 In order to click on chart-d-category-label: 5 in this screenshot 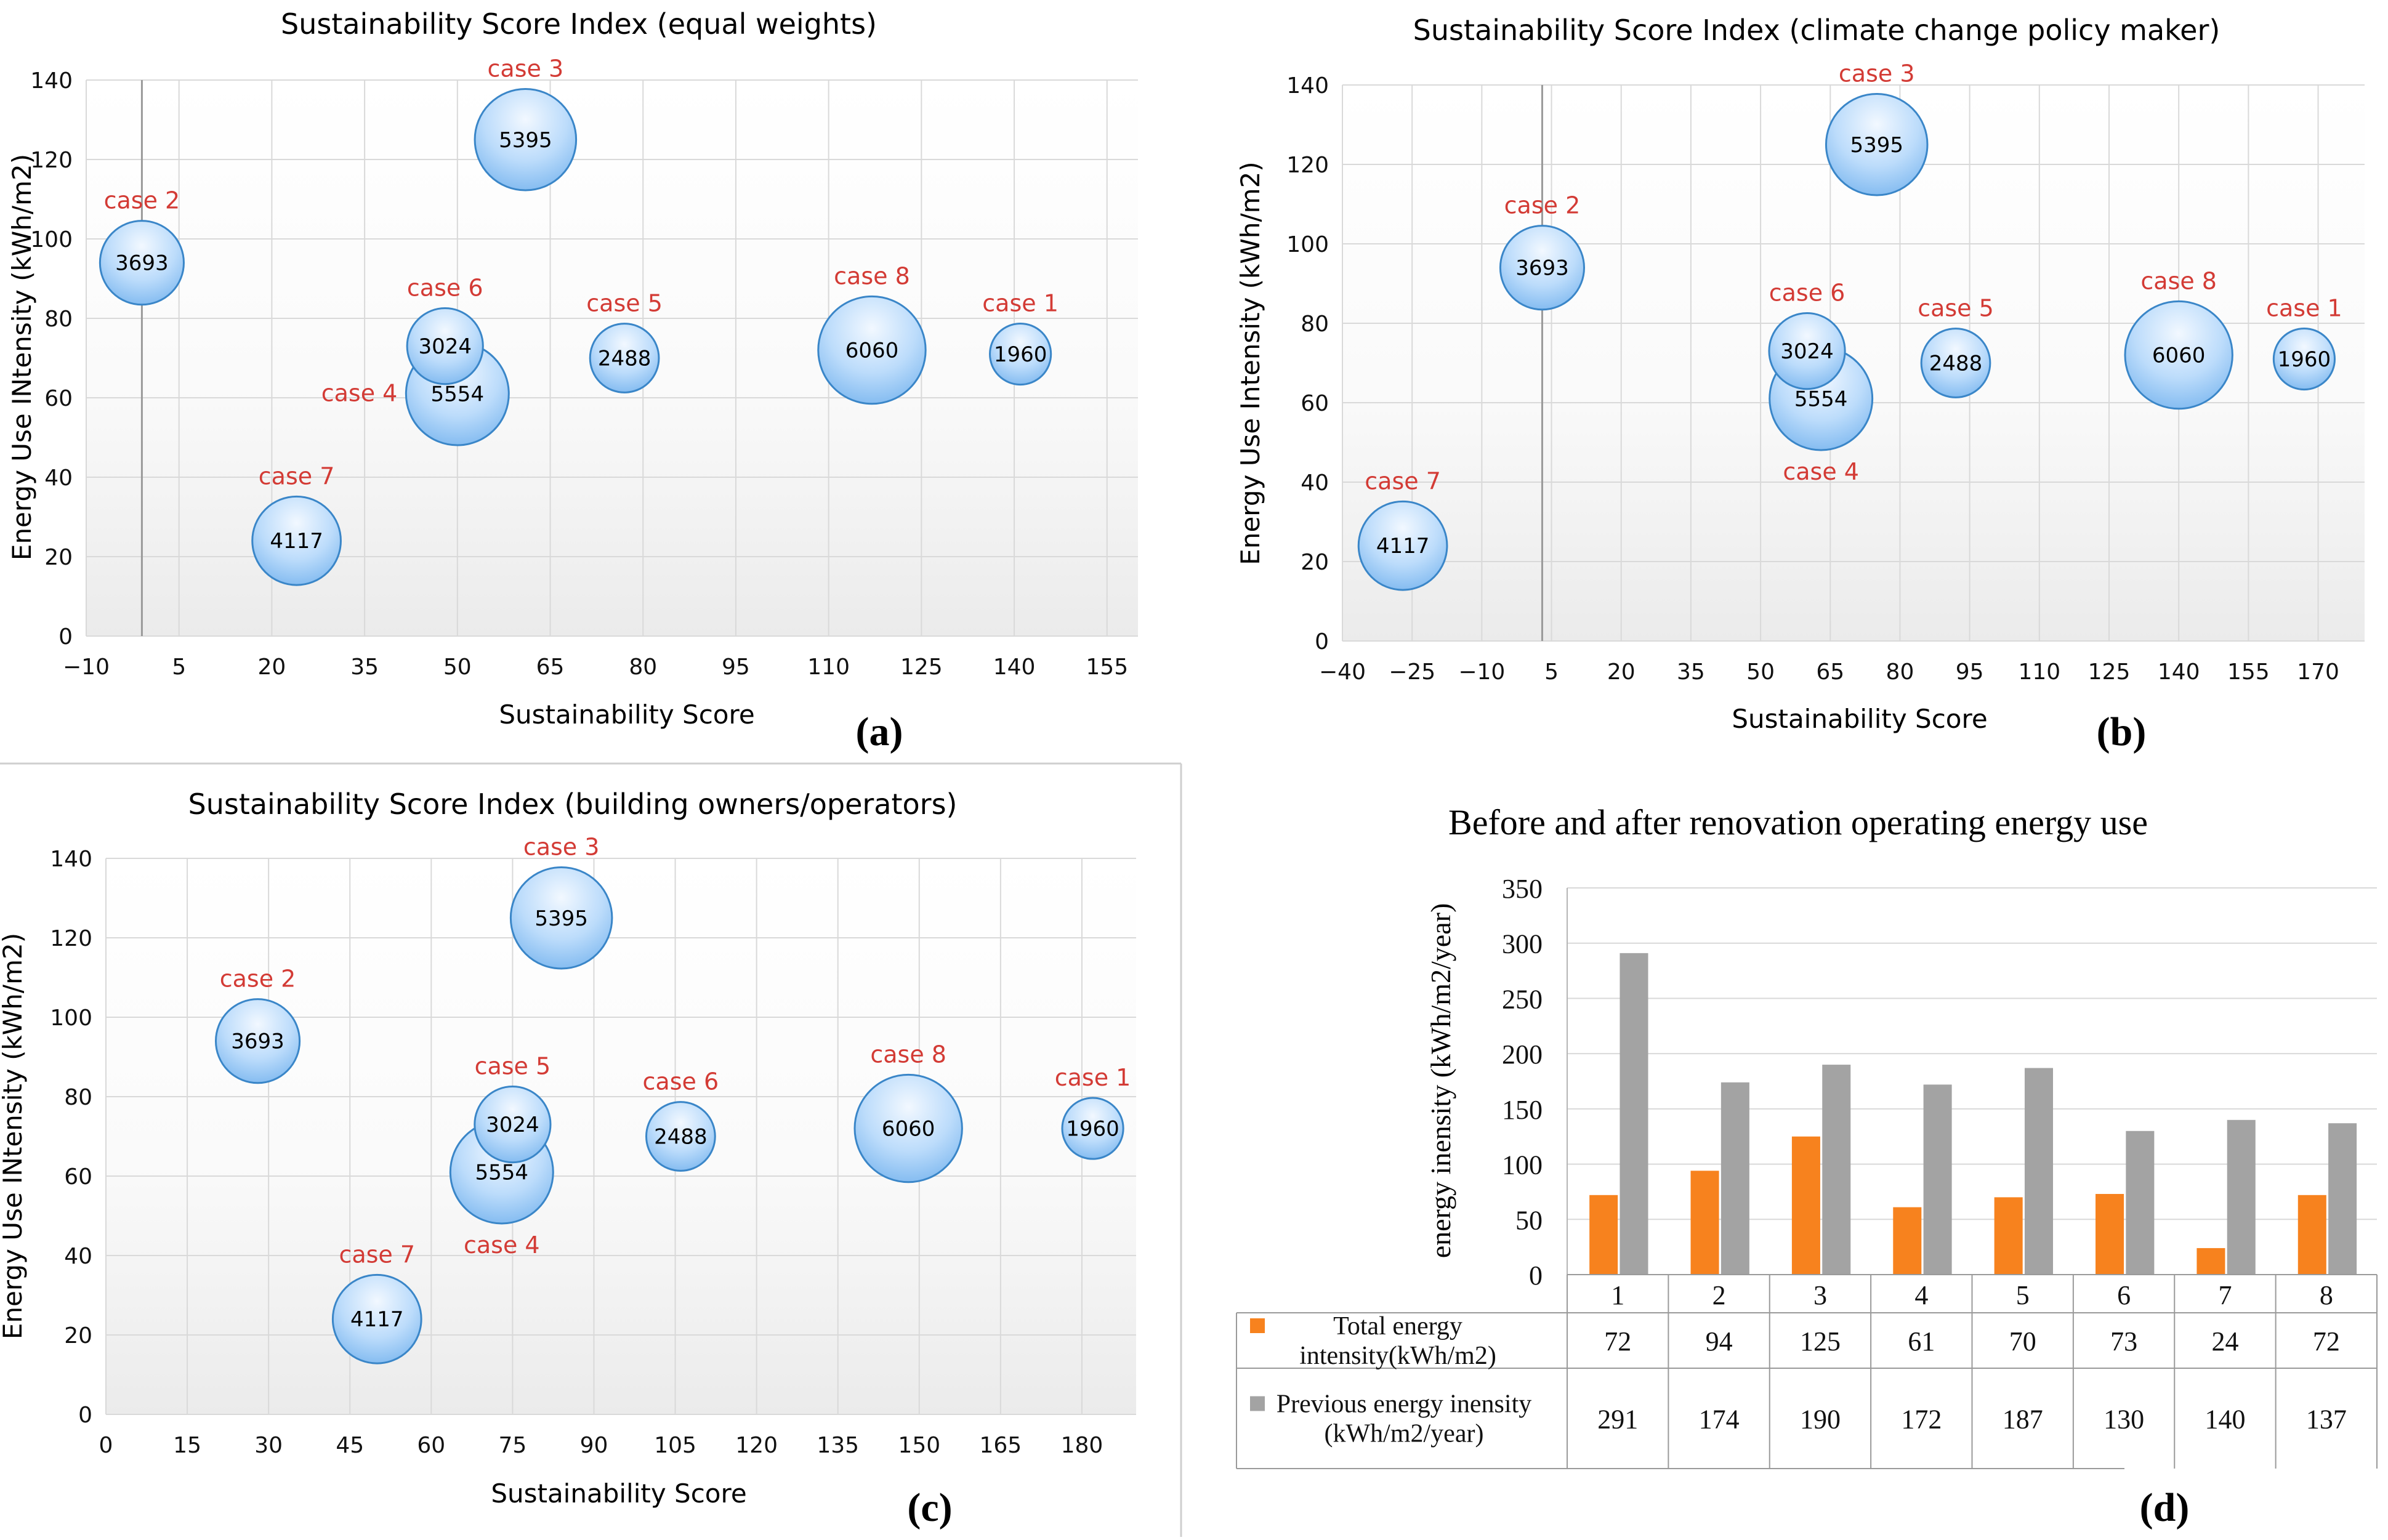, I will do `click(2023, 1295)`.